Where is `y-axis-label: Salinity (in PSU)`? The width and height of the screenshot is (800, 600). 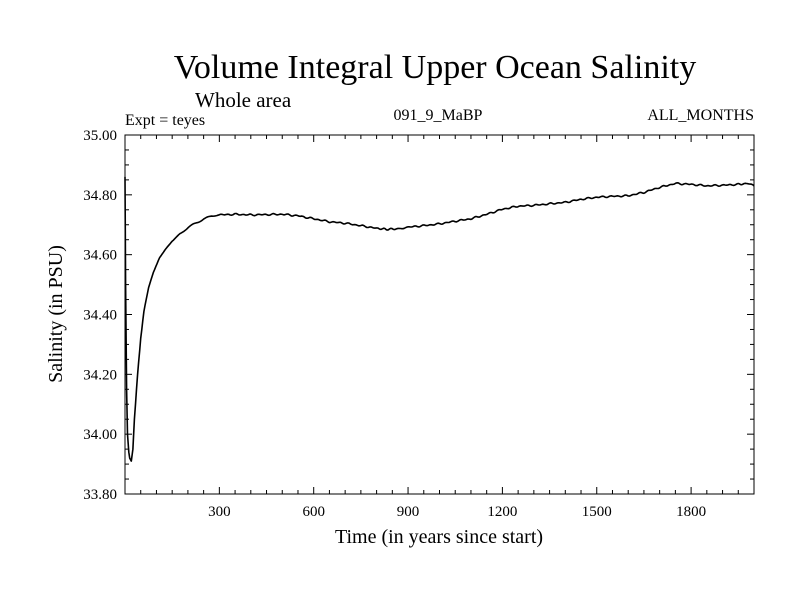 y-axis-label: Salinity (in PSU) is located at coordinates (56, 314).